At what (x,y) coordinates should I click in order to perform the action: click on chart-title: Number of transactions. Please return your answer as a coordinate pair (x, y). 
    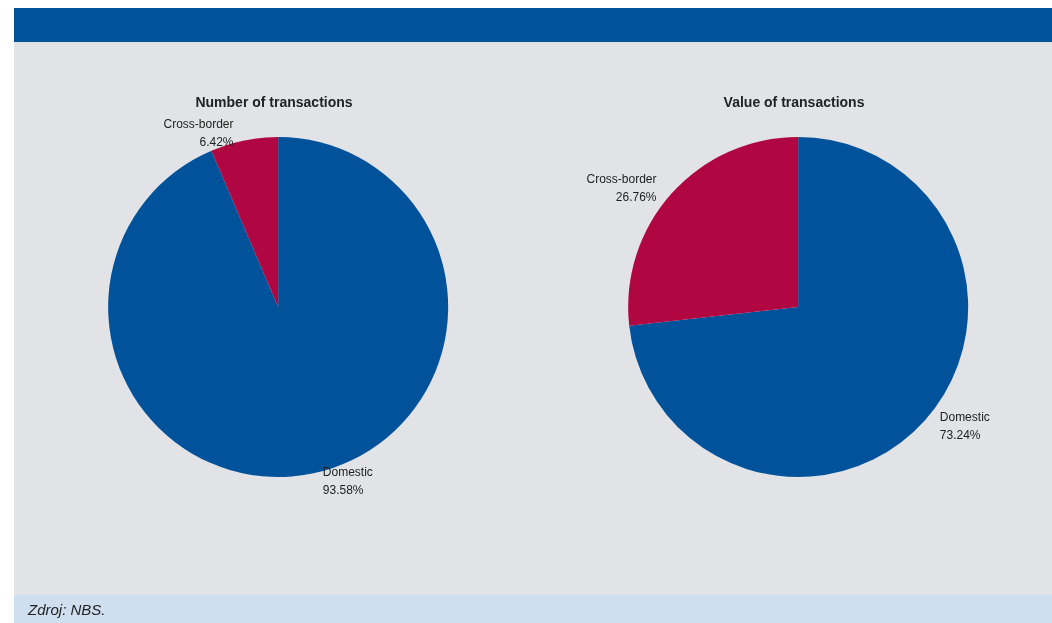
    Looking at the image, I should click on (274, 102).